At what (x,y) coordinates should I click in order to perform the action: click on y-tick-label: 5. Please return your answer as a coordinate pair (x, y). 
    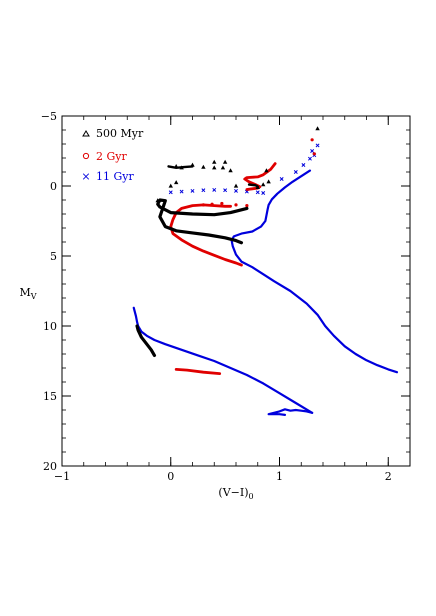
    Looking at the image, I should click on (53, 256).